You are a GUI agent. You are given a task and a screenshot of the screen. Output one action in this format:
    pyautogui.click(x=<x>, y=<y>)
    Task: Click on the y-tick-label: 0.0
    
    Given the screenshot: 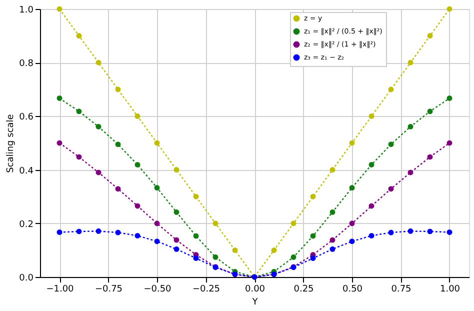 What is the action you would take?
    pyautogui.click(x=26, y=279)
    